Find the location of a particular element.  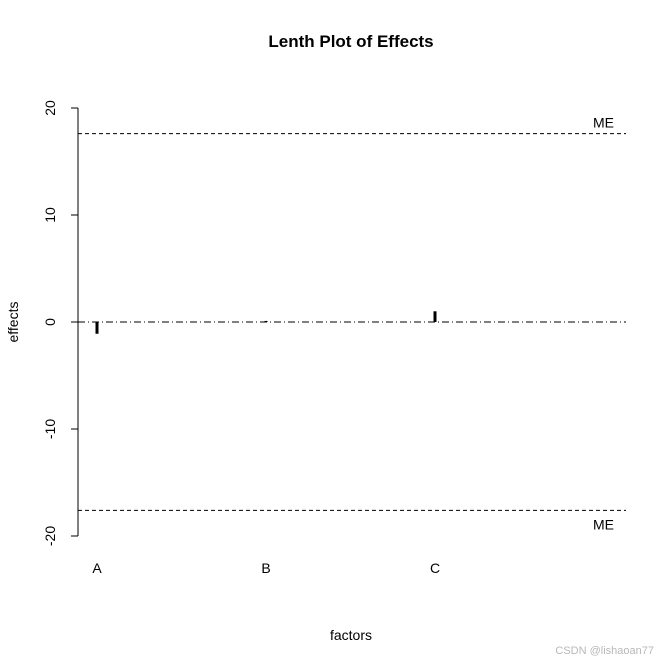

x-tick-labels: A B C is located at coordinates (266, 568).